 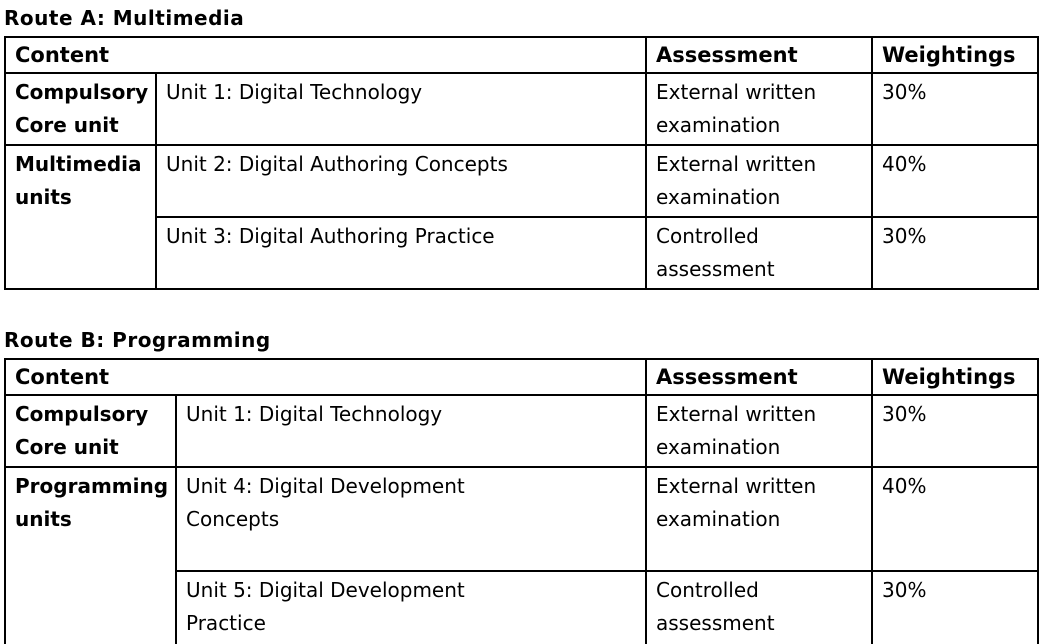 What do you see at coordinates (90, 555) in the screenshot?
I see `group-cell: Programming units` at bounding box center [90, 555].